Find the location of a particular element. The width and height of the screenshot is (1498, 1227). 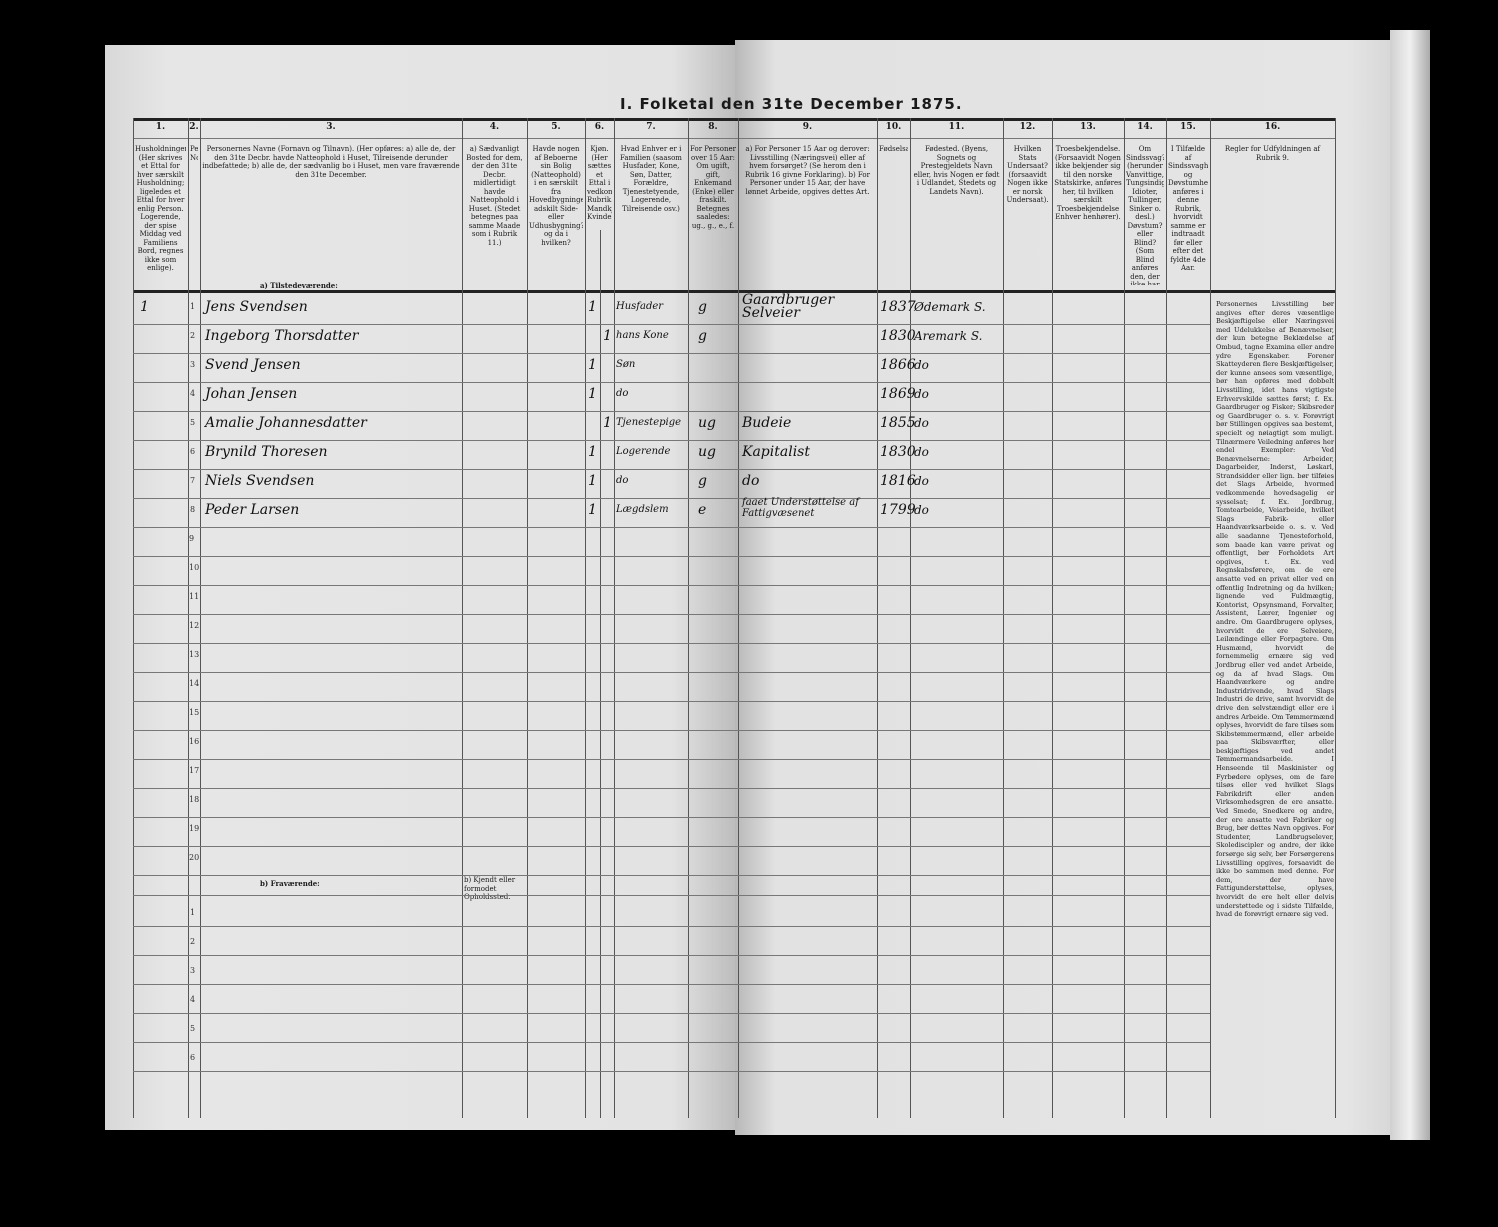

occupation: Budeie is located at coordinates (767, 423).